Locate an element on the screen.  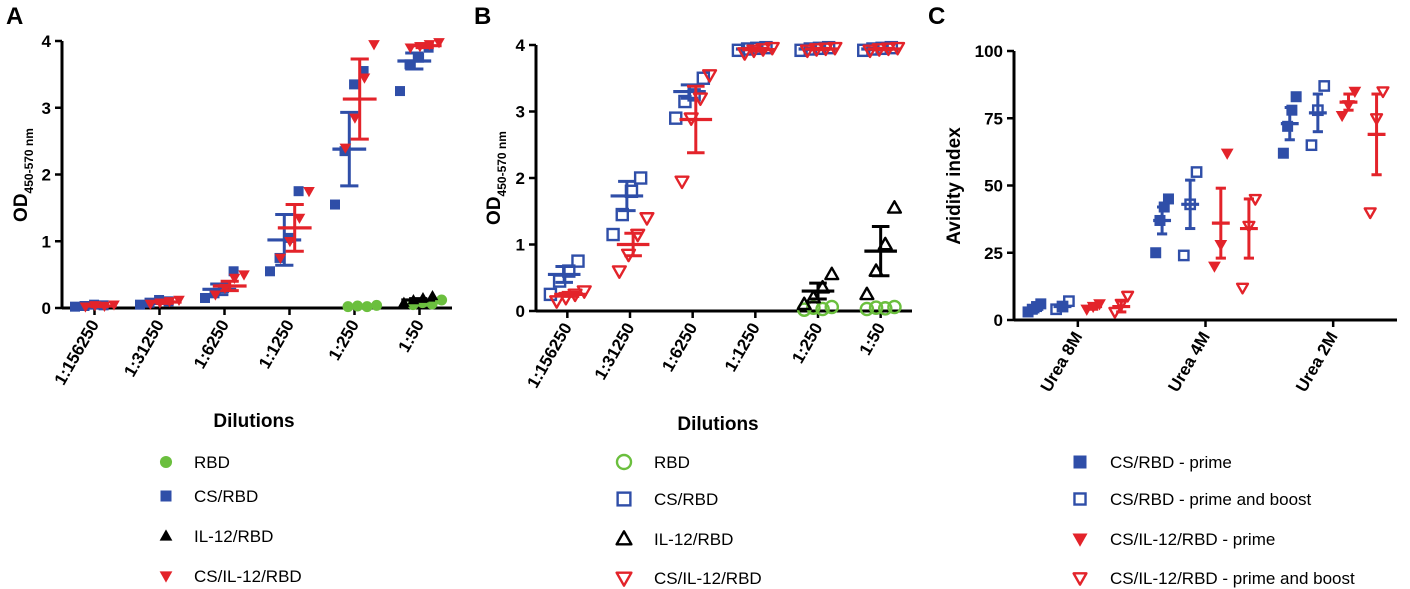
panel-letter-a: A is located at coordinates (14, 16).